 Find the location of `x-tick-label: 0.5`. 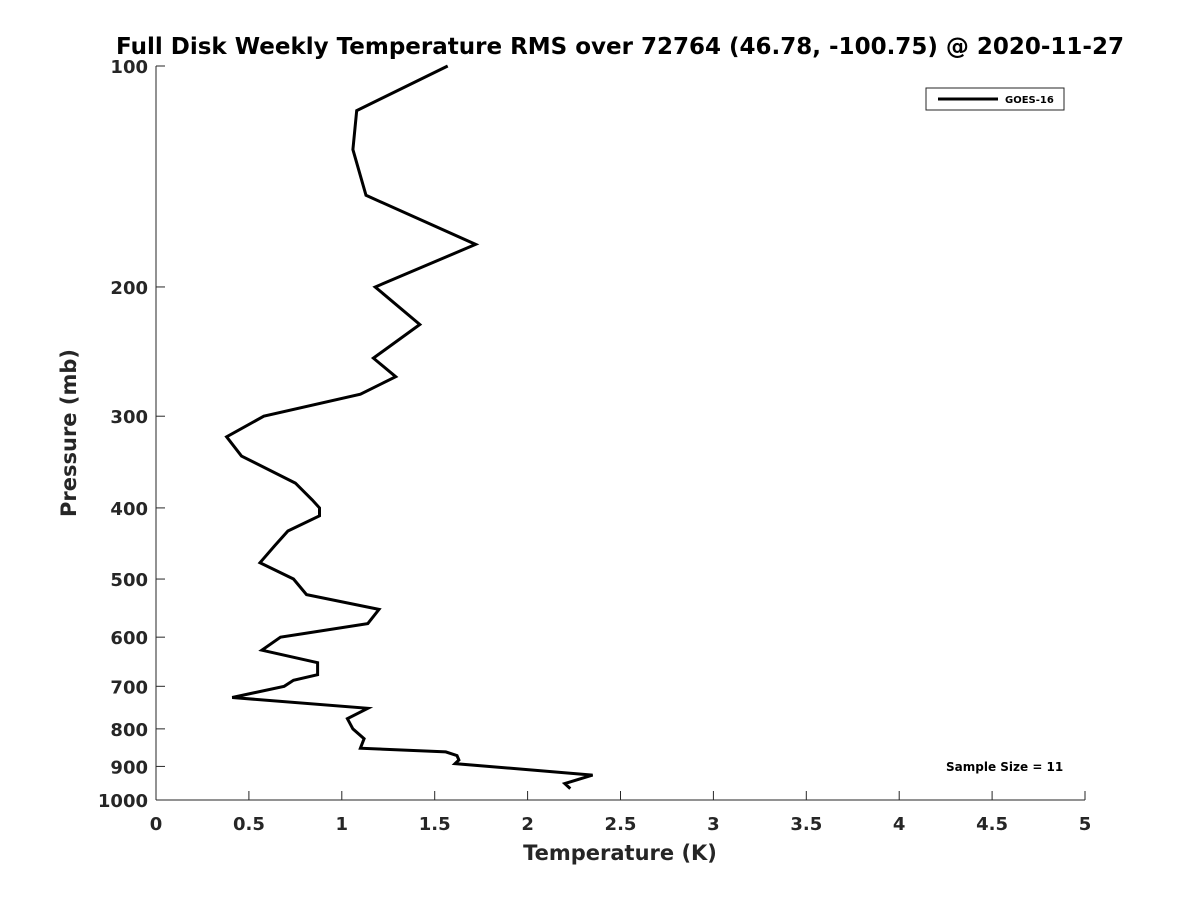

x-tick-label: 0.5 is located at coordinates (249, 824).